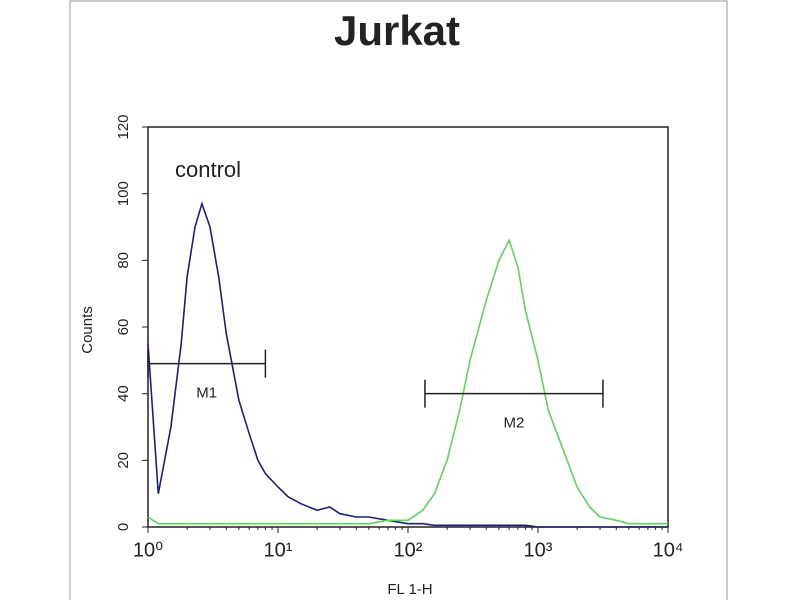 This screenshot has width=800, height=600. I want to click on y-tick-label: 100, so click(123, 193).